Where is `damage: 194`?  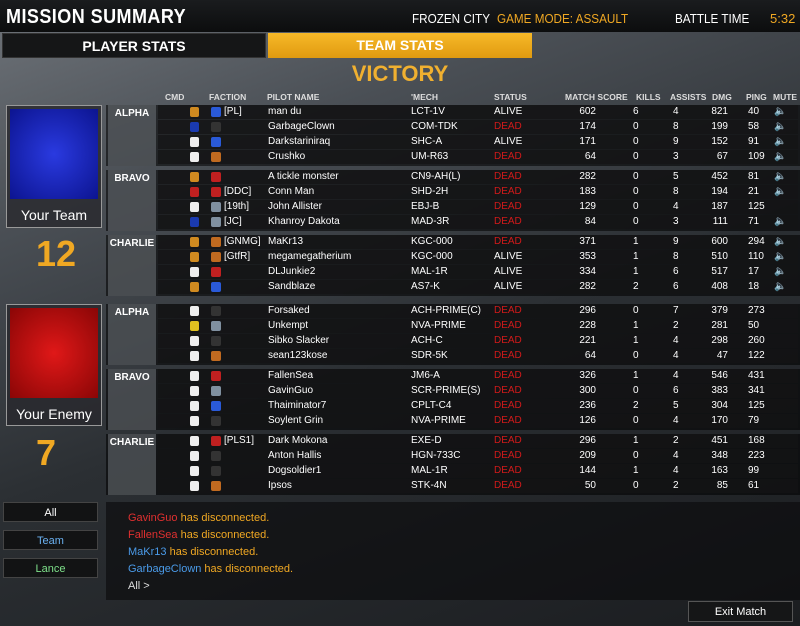
damage: 194 is located at coordinates (719, 191).